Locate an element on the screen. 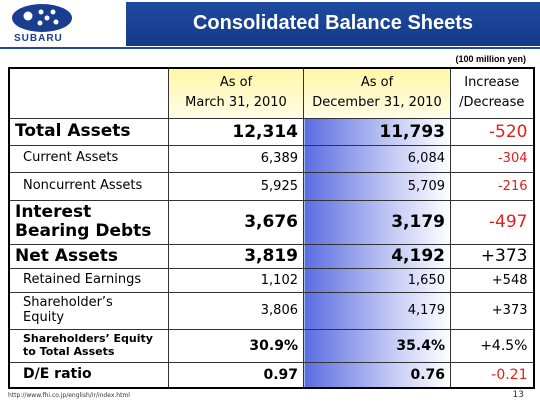  cell-value: -0.21 is located at coordinates (492, 375).